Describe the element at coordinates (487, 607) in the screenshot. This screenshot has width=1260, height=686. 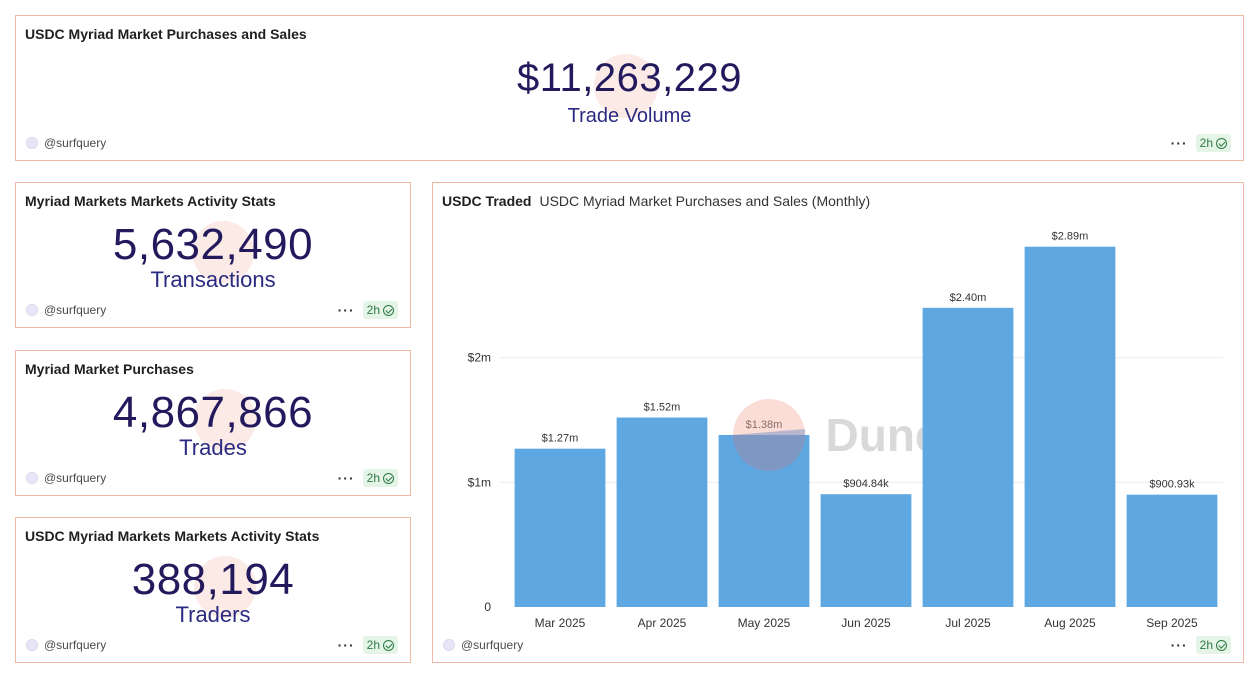
I see `y-tick-label: 0` at that location.